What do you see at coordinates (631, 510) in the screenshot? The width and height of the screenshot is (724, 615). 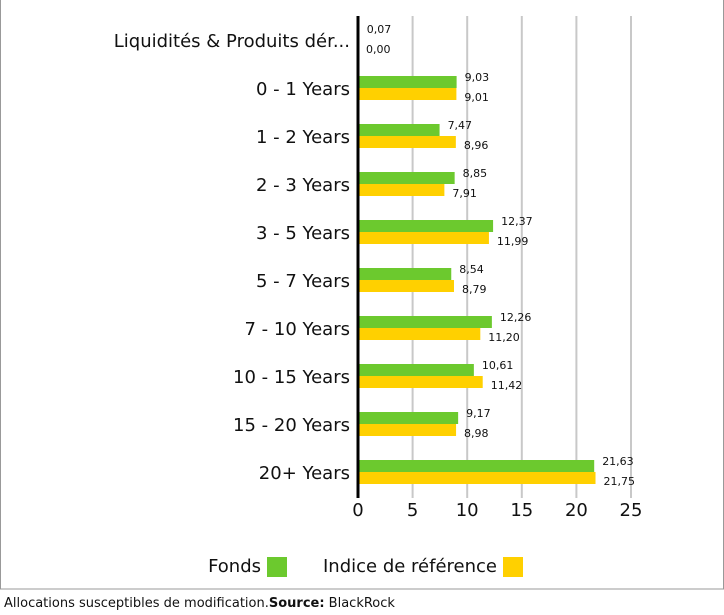 I see `x-tick-label: 25` at bounding box center [631, 510].